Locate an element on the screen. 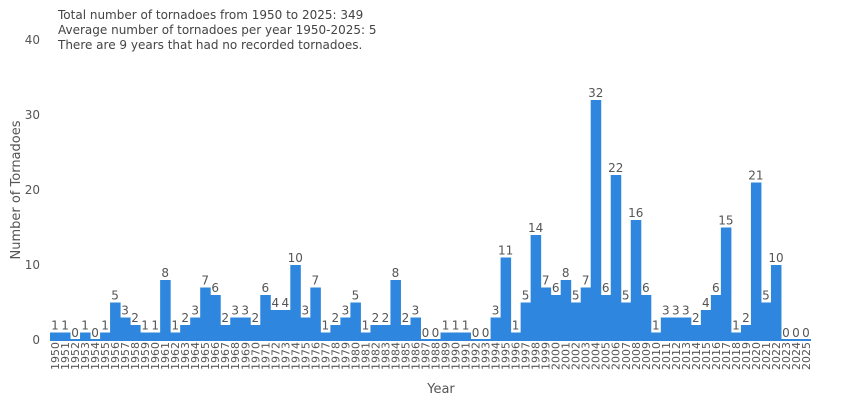 The height and width of the screenshot is (400, 860). x-tick-label-1985: 1985 is located at coordinates (405, 356).